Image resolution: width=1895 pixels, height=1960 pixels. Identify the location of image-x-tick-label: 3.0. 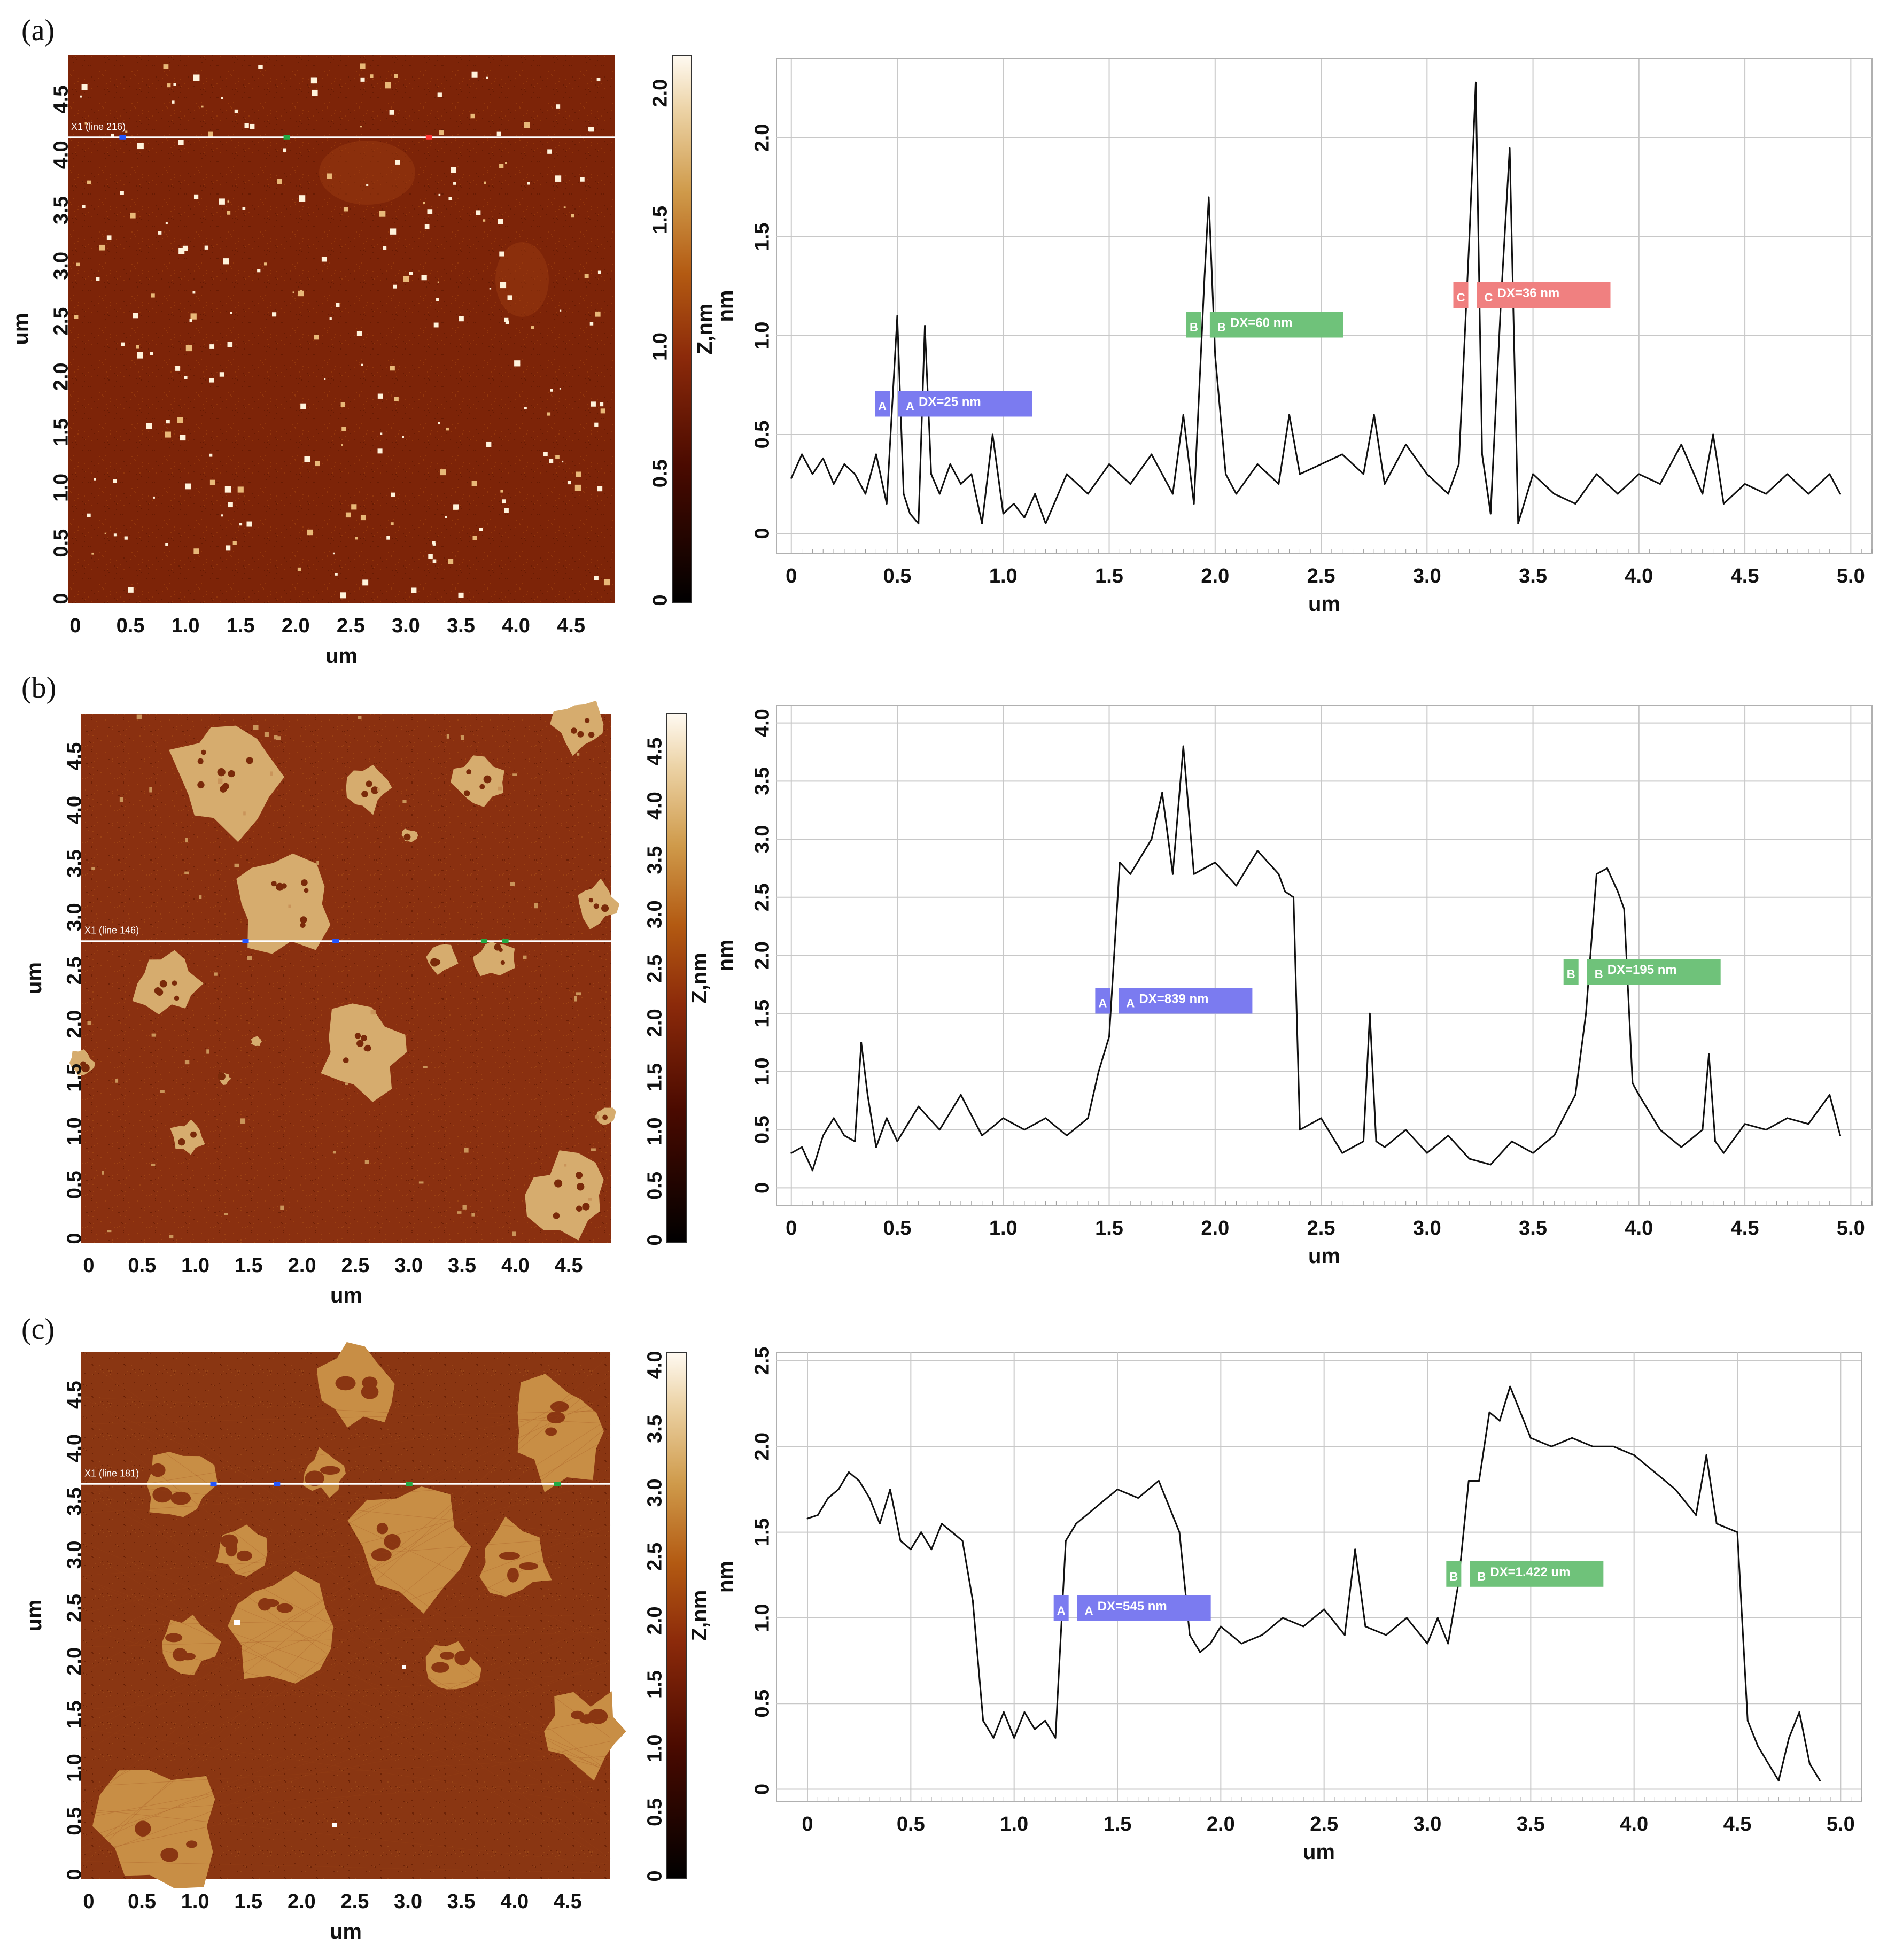
(408, 1265).